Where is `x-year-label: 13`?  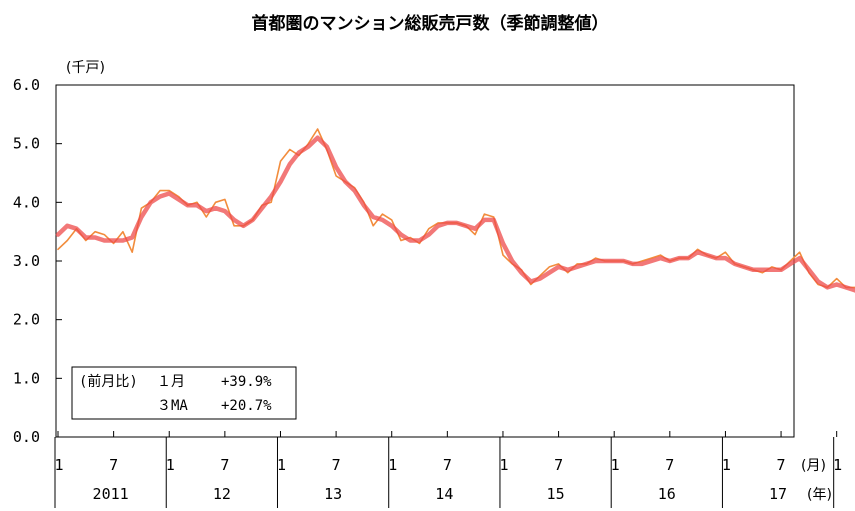
x-year-label: 13 is located at coordinates (333, 494).